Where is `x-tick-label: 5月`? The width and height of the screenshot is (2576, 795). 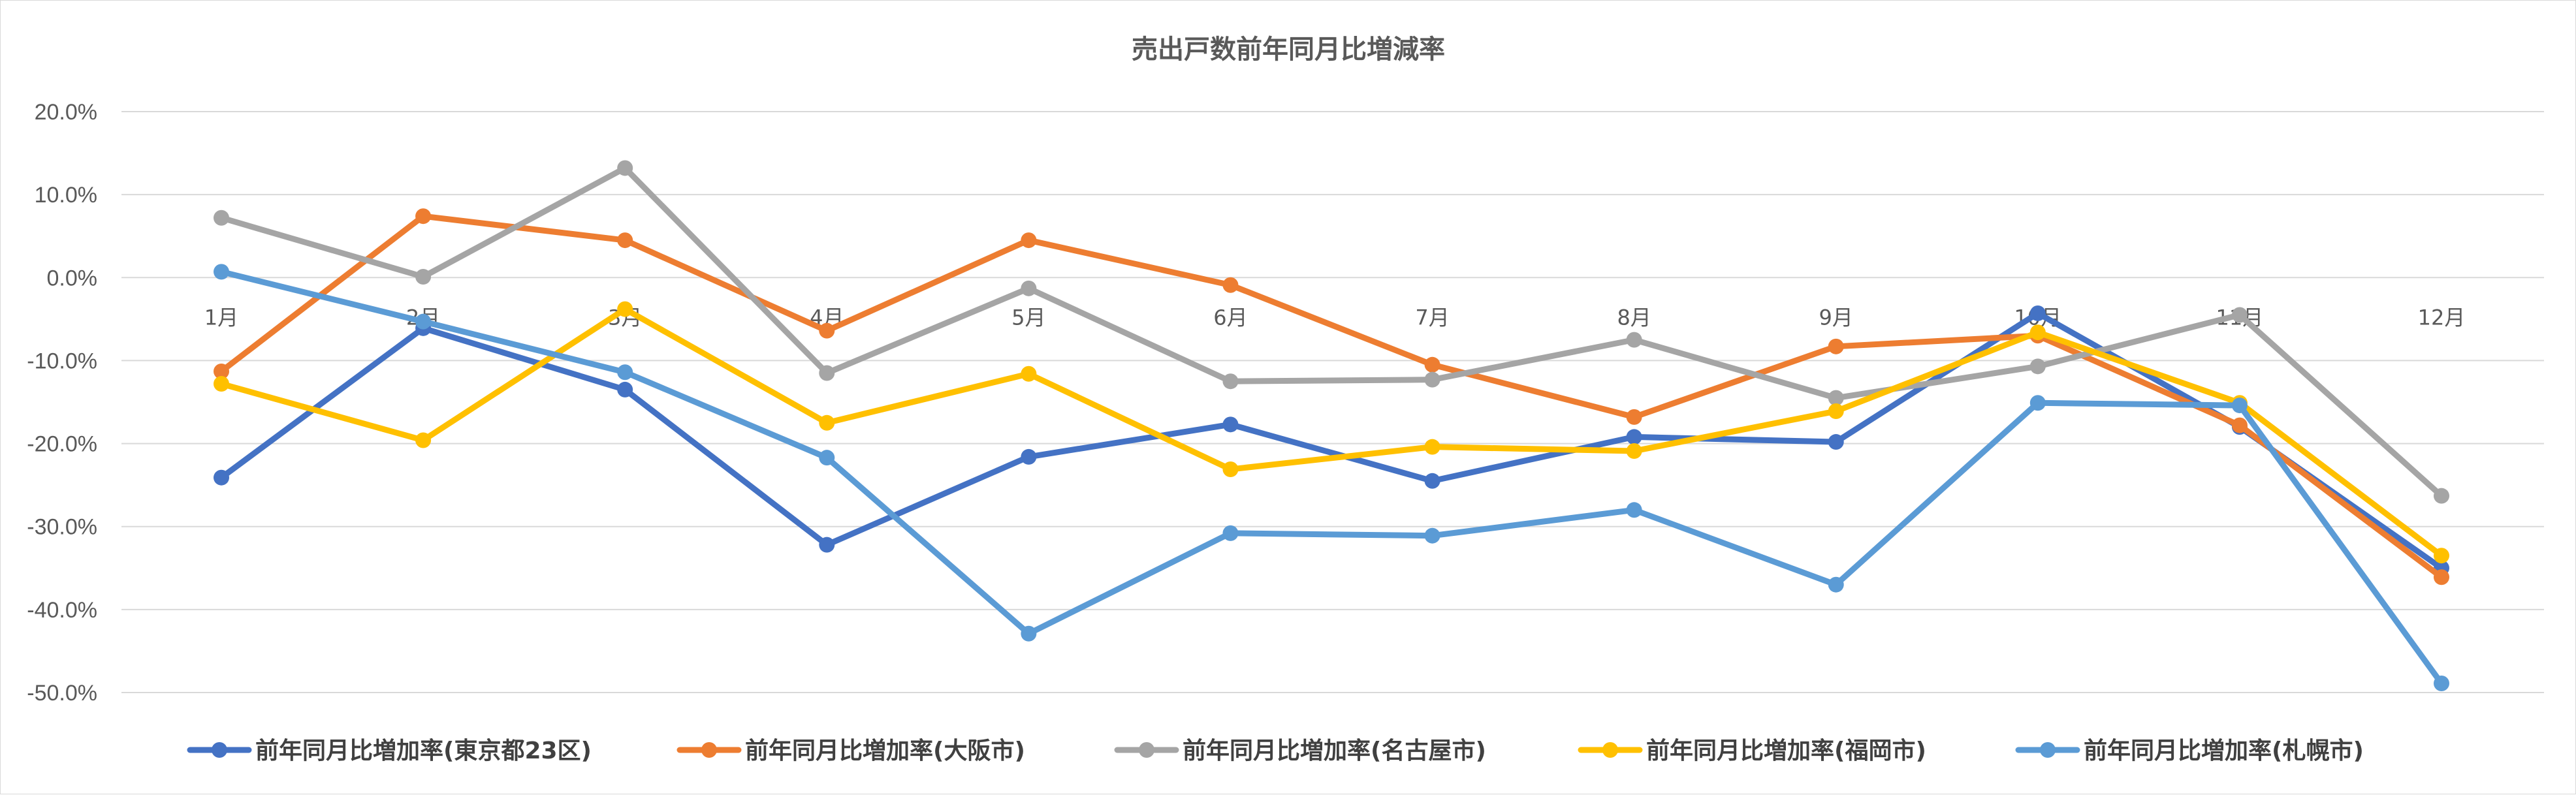 x-tick-label: 5月 is located at coordinates (1028, 318).